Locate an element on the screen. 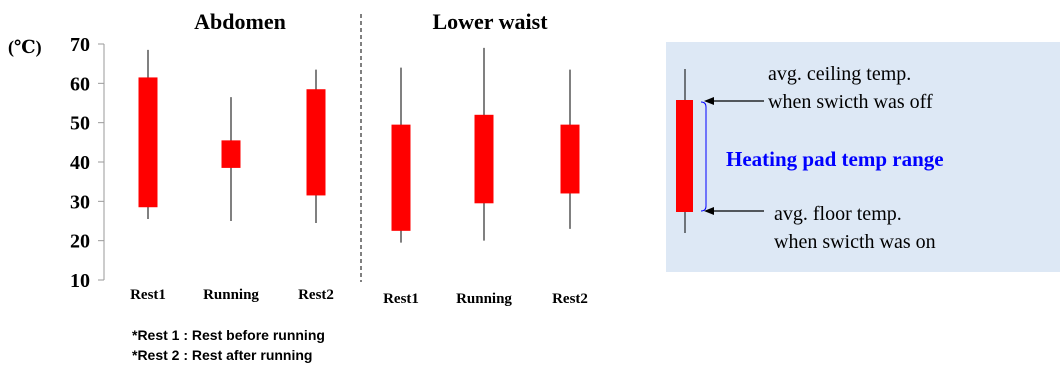 This screenshot has height=369, width=1060. floor-label-1: avg. floor temp. is located at coordinates (838, 214).